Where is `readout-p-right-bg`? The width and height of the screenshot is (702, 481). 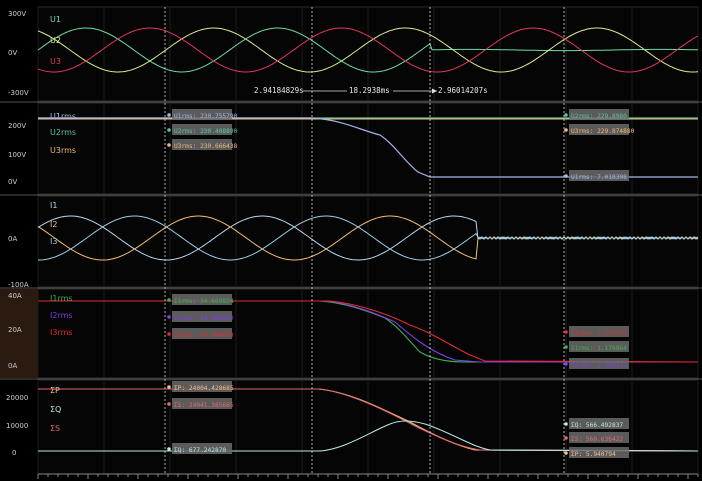 readout-p-right-bg is located at coordinates (599, 452).